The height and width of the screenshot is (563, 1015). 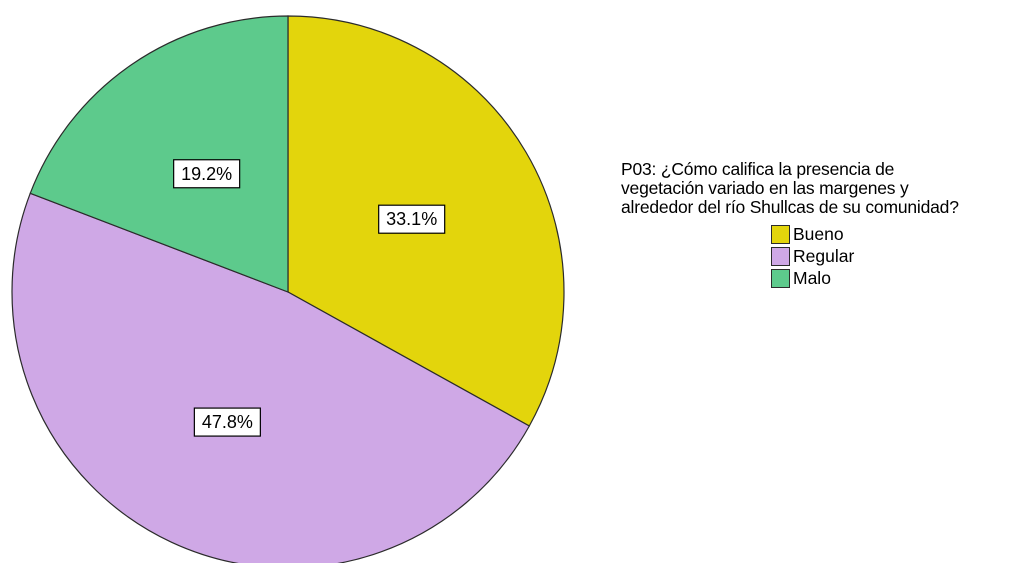 I want to click on data-label-malo: 19.2%, so click(x=207, y=174).